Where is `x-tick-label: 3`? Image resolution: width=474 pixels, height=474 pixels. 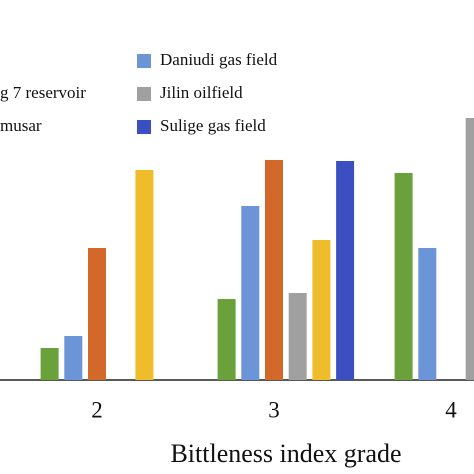
x-tick-label: 3 is located at coordinates (274, 409).